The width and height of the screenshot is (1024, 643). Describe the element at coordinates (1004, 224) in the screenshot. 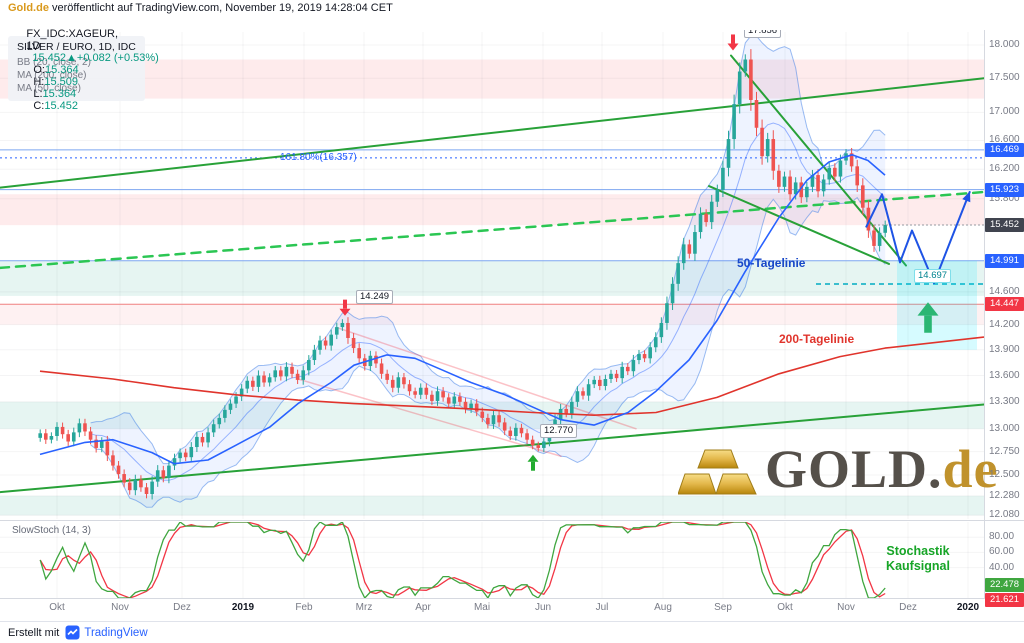

I see `price-badge-15.452: 15.452` at that location.